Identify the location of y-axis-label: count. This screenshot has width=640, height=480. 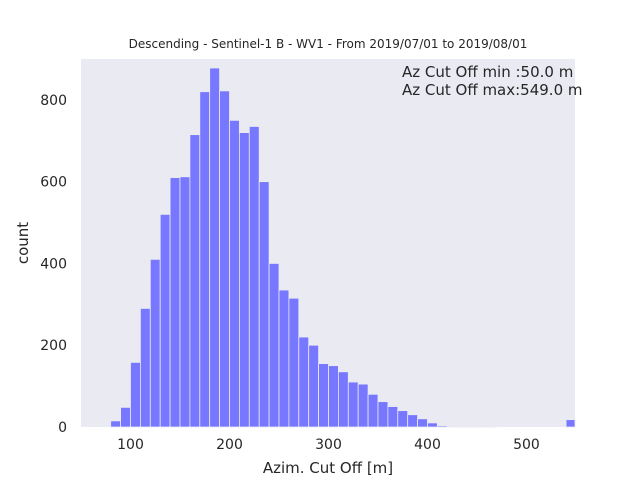
(23, 243).